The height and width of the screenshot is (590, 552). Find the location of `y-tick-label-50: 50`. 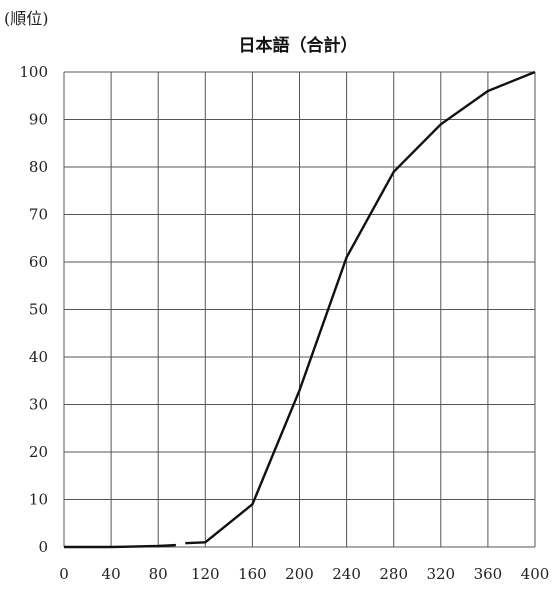

y-tick-label-50: 50 is located at coordinates (38, 310).